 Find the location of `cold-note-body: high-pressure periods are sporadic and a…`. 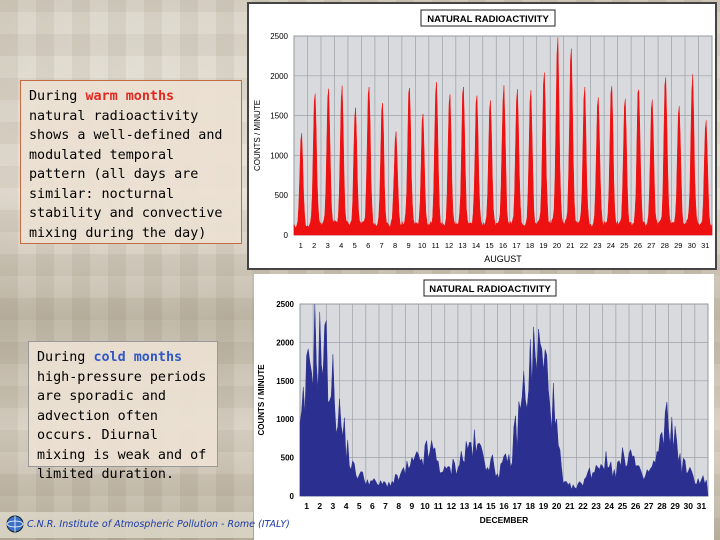

cold-note-body: high-pressure periods are sporadic and a… is located at coordinates (122, 426).